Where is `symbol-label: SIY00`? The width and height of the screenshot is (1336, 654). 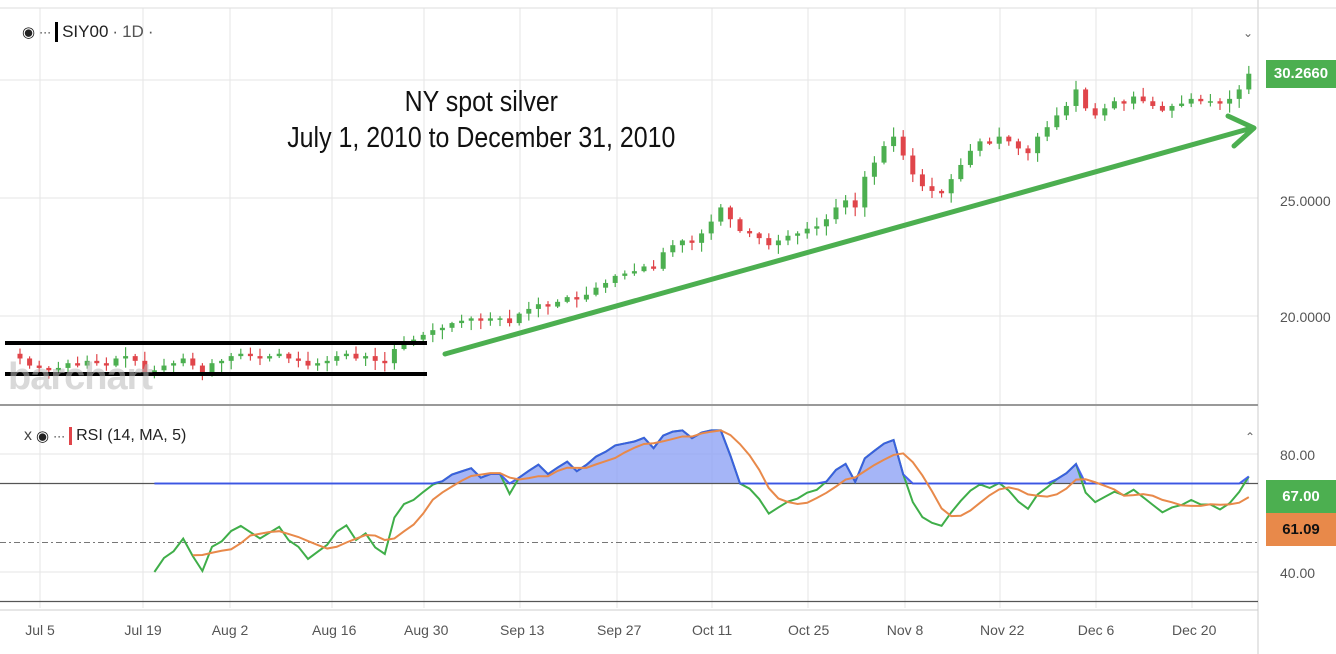
symbol-label: SIY00 is located at coordinates (85, 31).